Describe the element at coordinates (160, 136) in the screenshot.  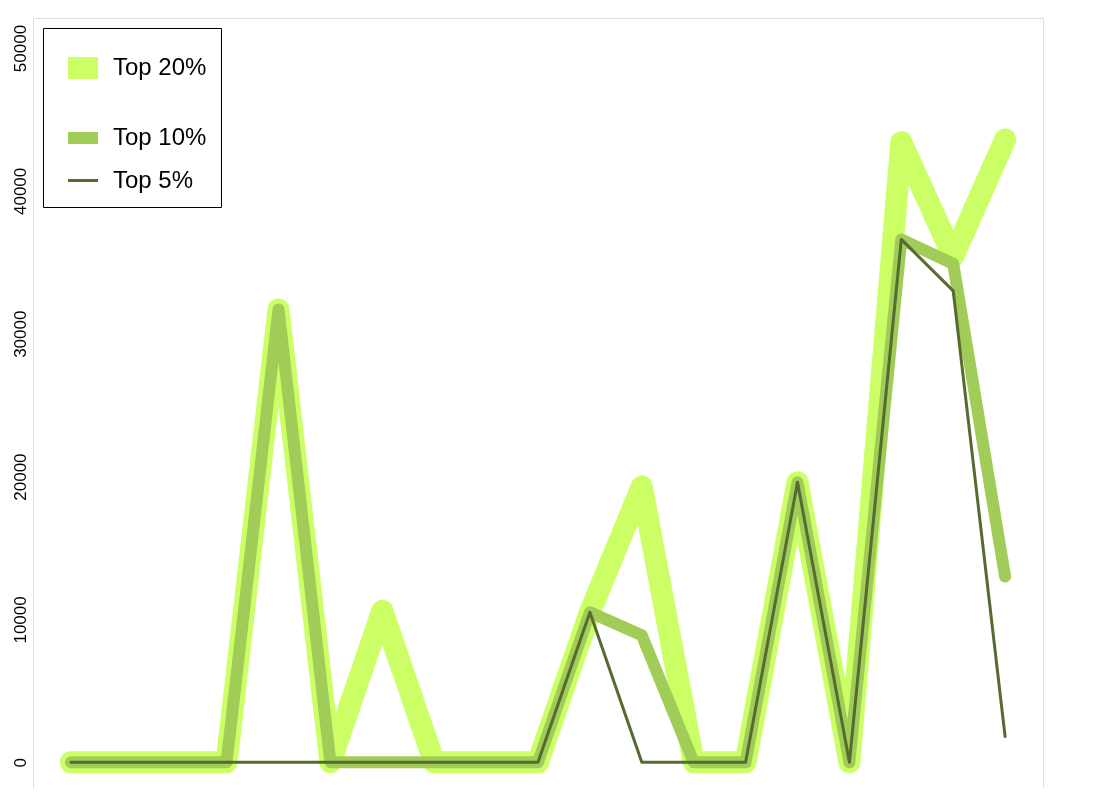
I see `legend-label: Top 10%` at that location.